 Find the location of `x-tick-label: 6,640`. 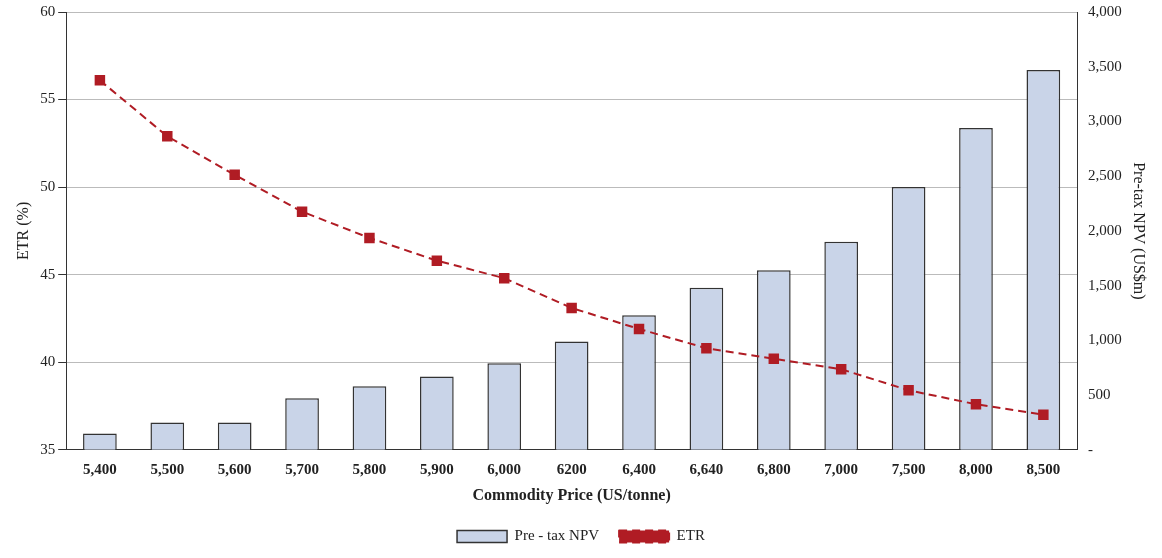

x-tick-label: 6,640 is located at coordinates (706, 468).